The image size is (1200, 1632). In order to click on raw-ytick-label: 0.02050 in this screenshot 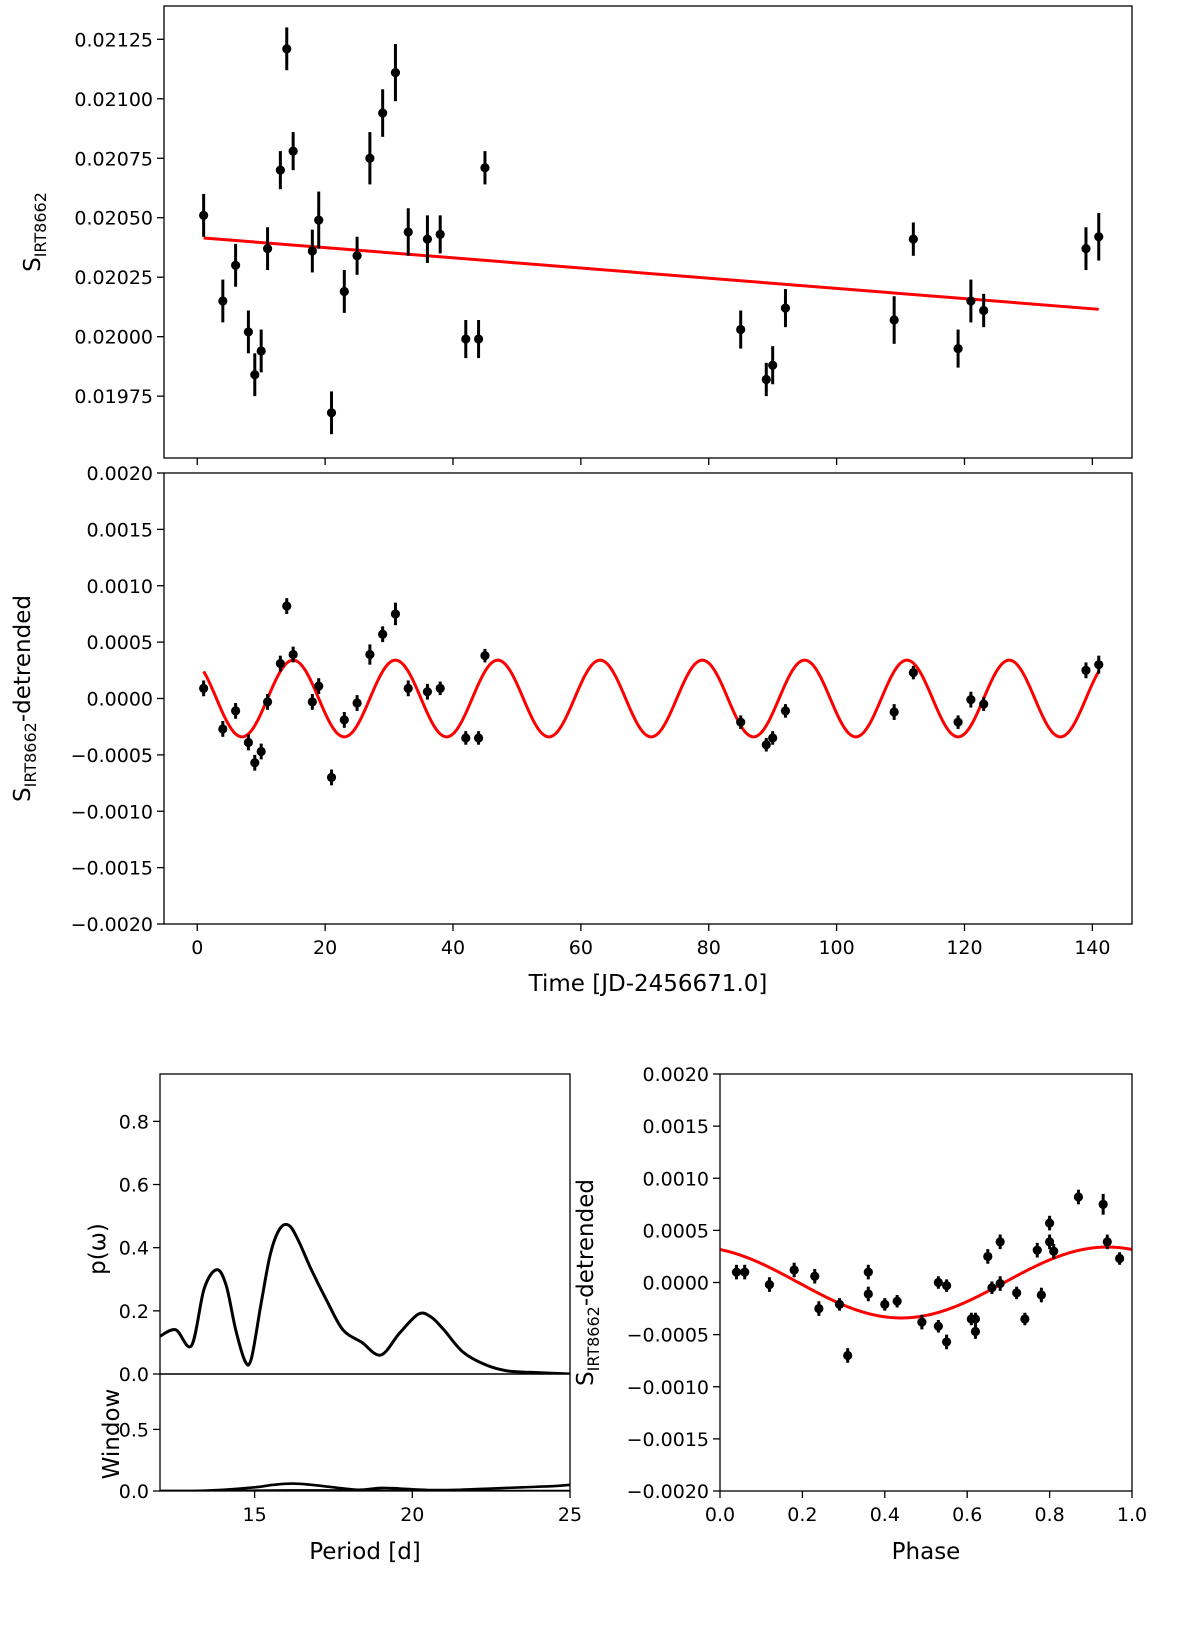, I will do `click(113, 219)`.